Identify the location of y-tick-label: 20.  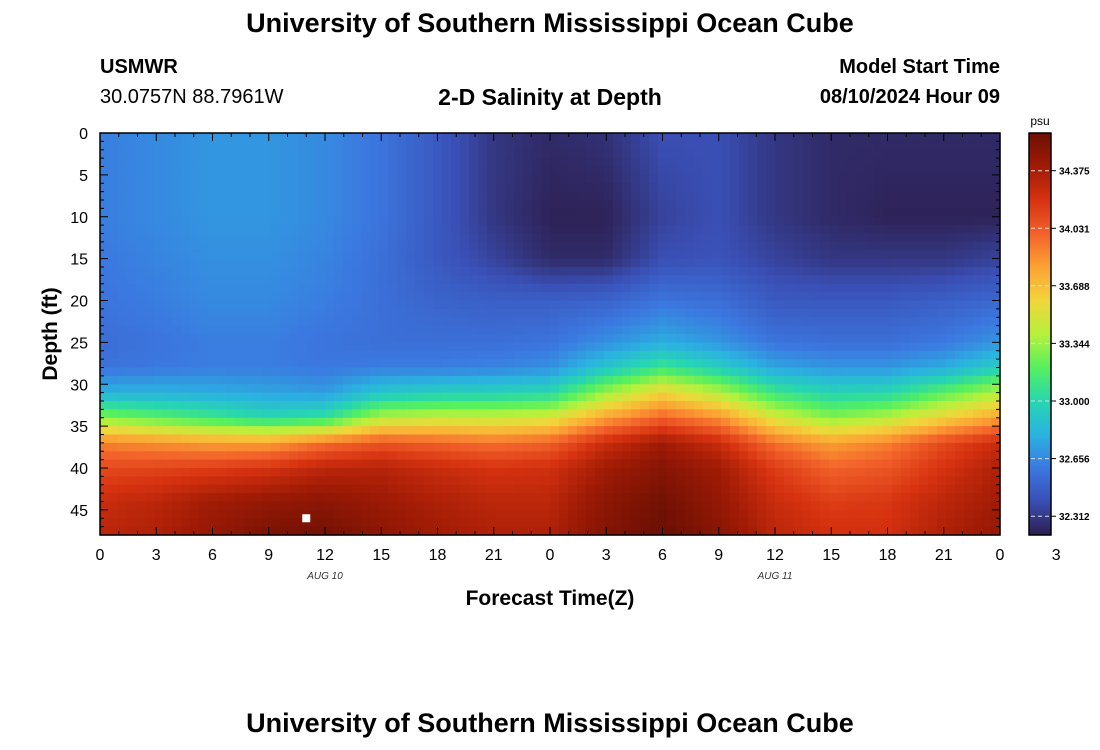
(79, 302).